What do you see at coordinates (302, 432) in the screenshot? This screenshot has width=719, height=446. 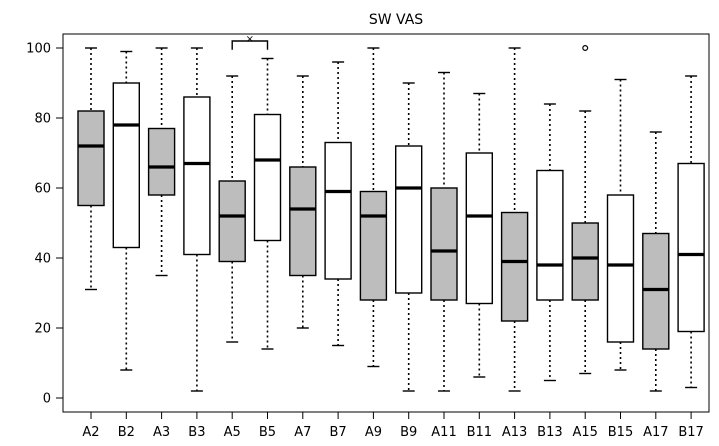 I see `x-tick-label: A7` at bounding box center [302, 432].